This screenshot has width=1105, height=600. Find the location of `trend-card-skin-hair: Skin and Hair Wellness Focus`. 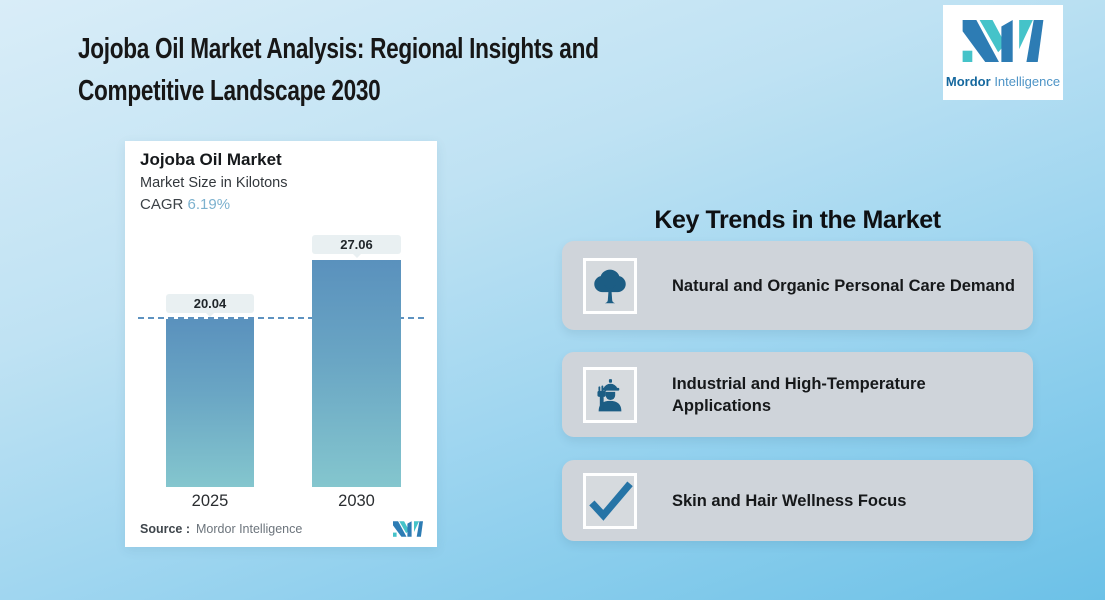

trend-card-skin-hair: Skin and Hair Wellness Focus is located at coordinates (797, 500).